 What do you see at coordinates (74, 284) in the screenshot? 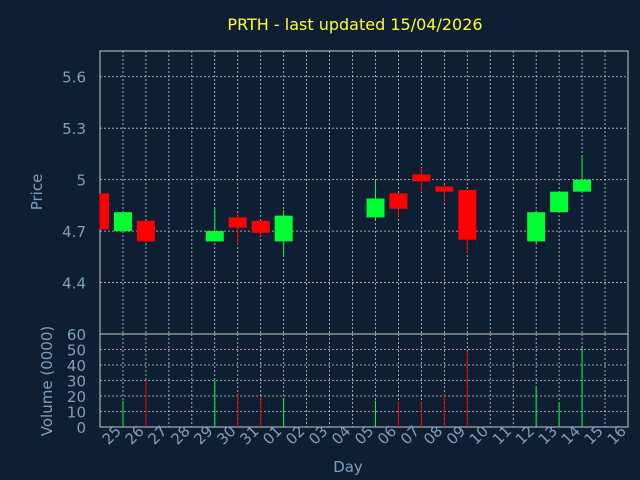
I see `price-tick-label: 4.4` at bounding box center [74, 284].